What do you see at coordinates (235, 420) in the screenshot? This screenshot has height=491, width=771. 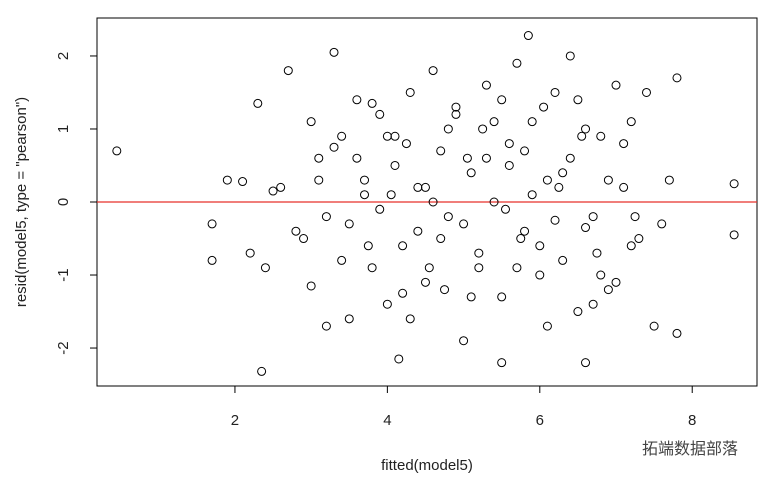 I see `x-tick-label: 2` at bounding box center [235, 420].